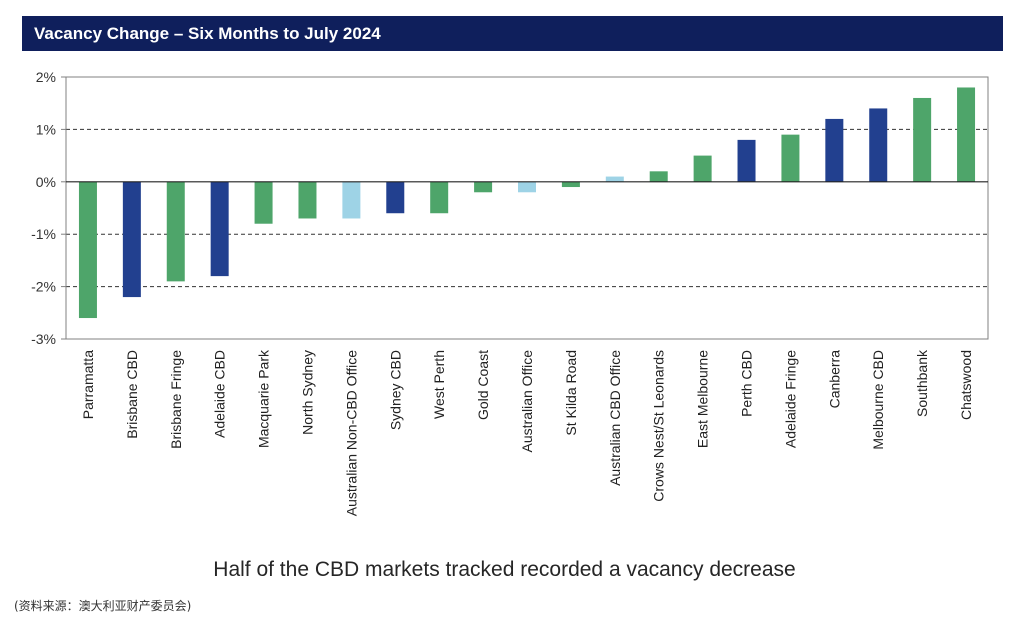 The image size is (1009, 626). Describe the element at coordinates (307, 200) in the screenshot. I see `bar-north-sydney` at that location.